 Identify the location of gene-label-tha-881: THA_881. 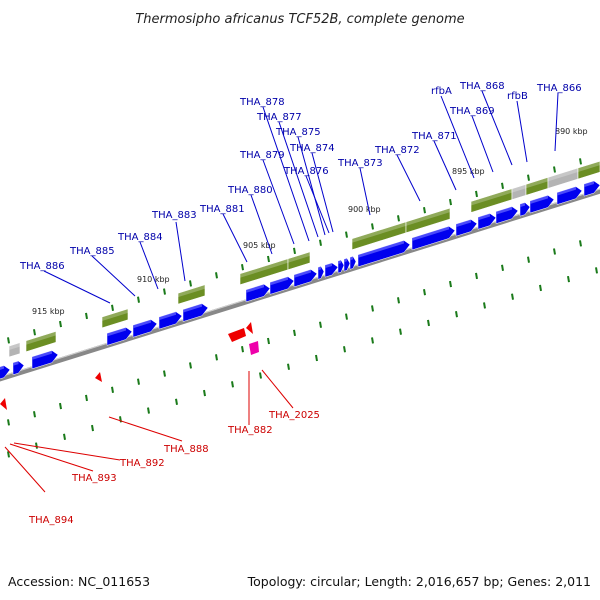
(222, 209).